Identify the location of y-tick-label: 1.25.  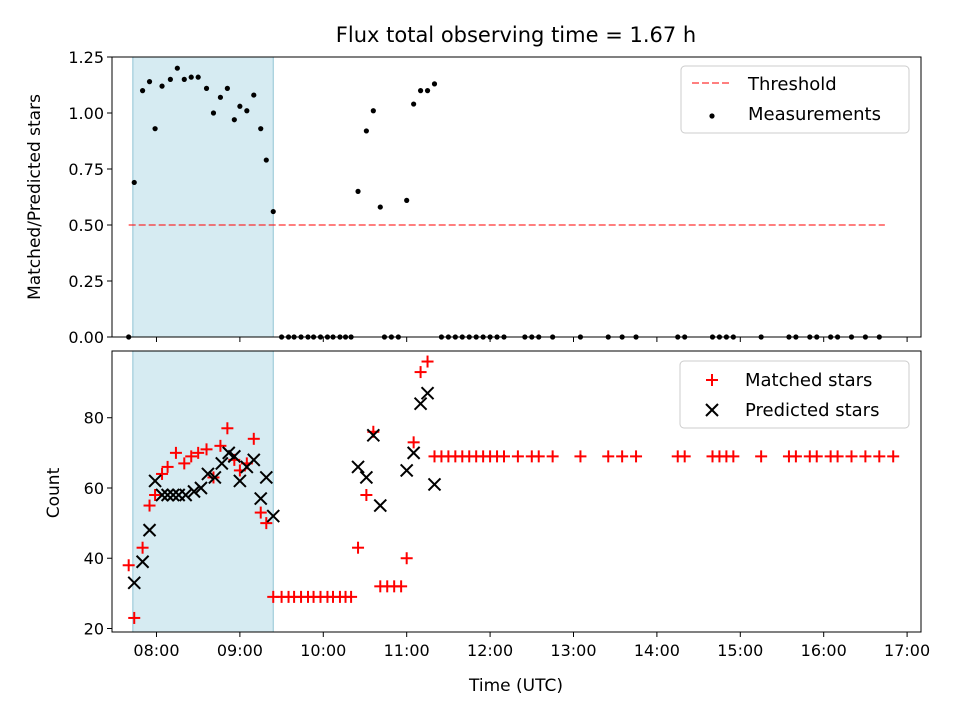
(86, 57).